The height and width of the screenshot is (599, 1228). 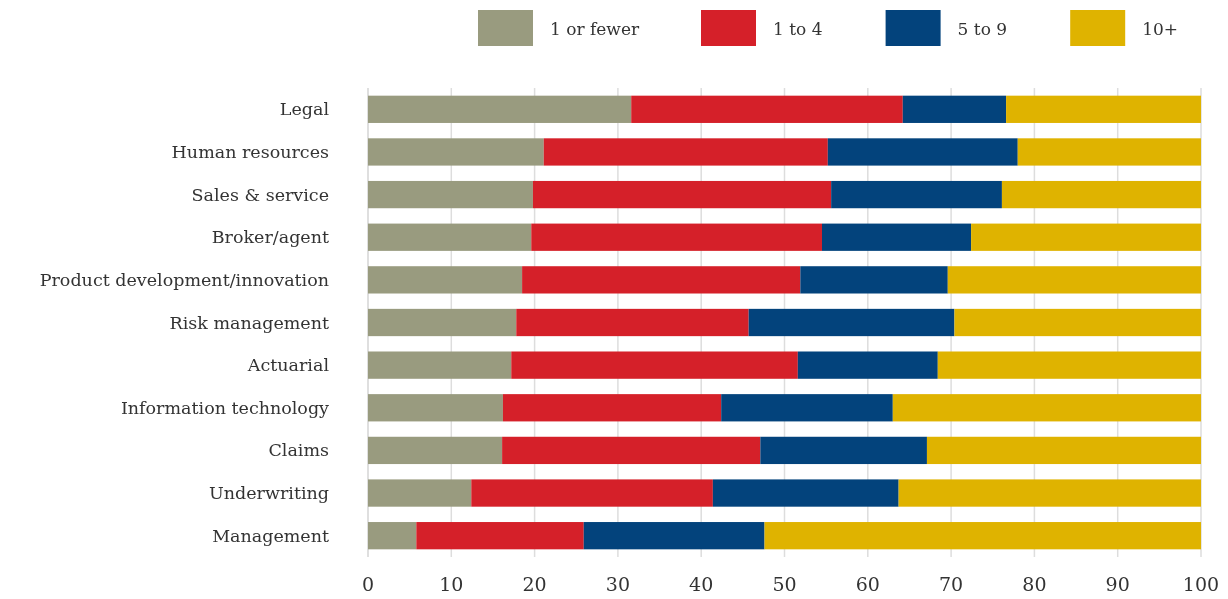 I want to click on legend-label: 1 or fewer, so click(x=595, y=29).